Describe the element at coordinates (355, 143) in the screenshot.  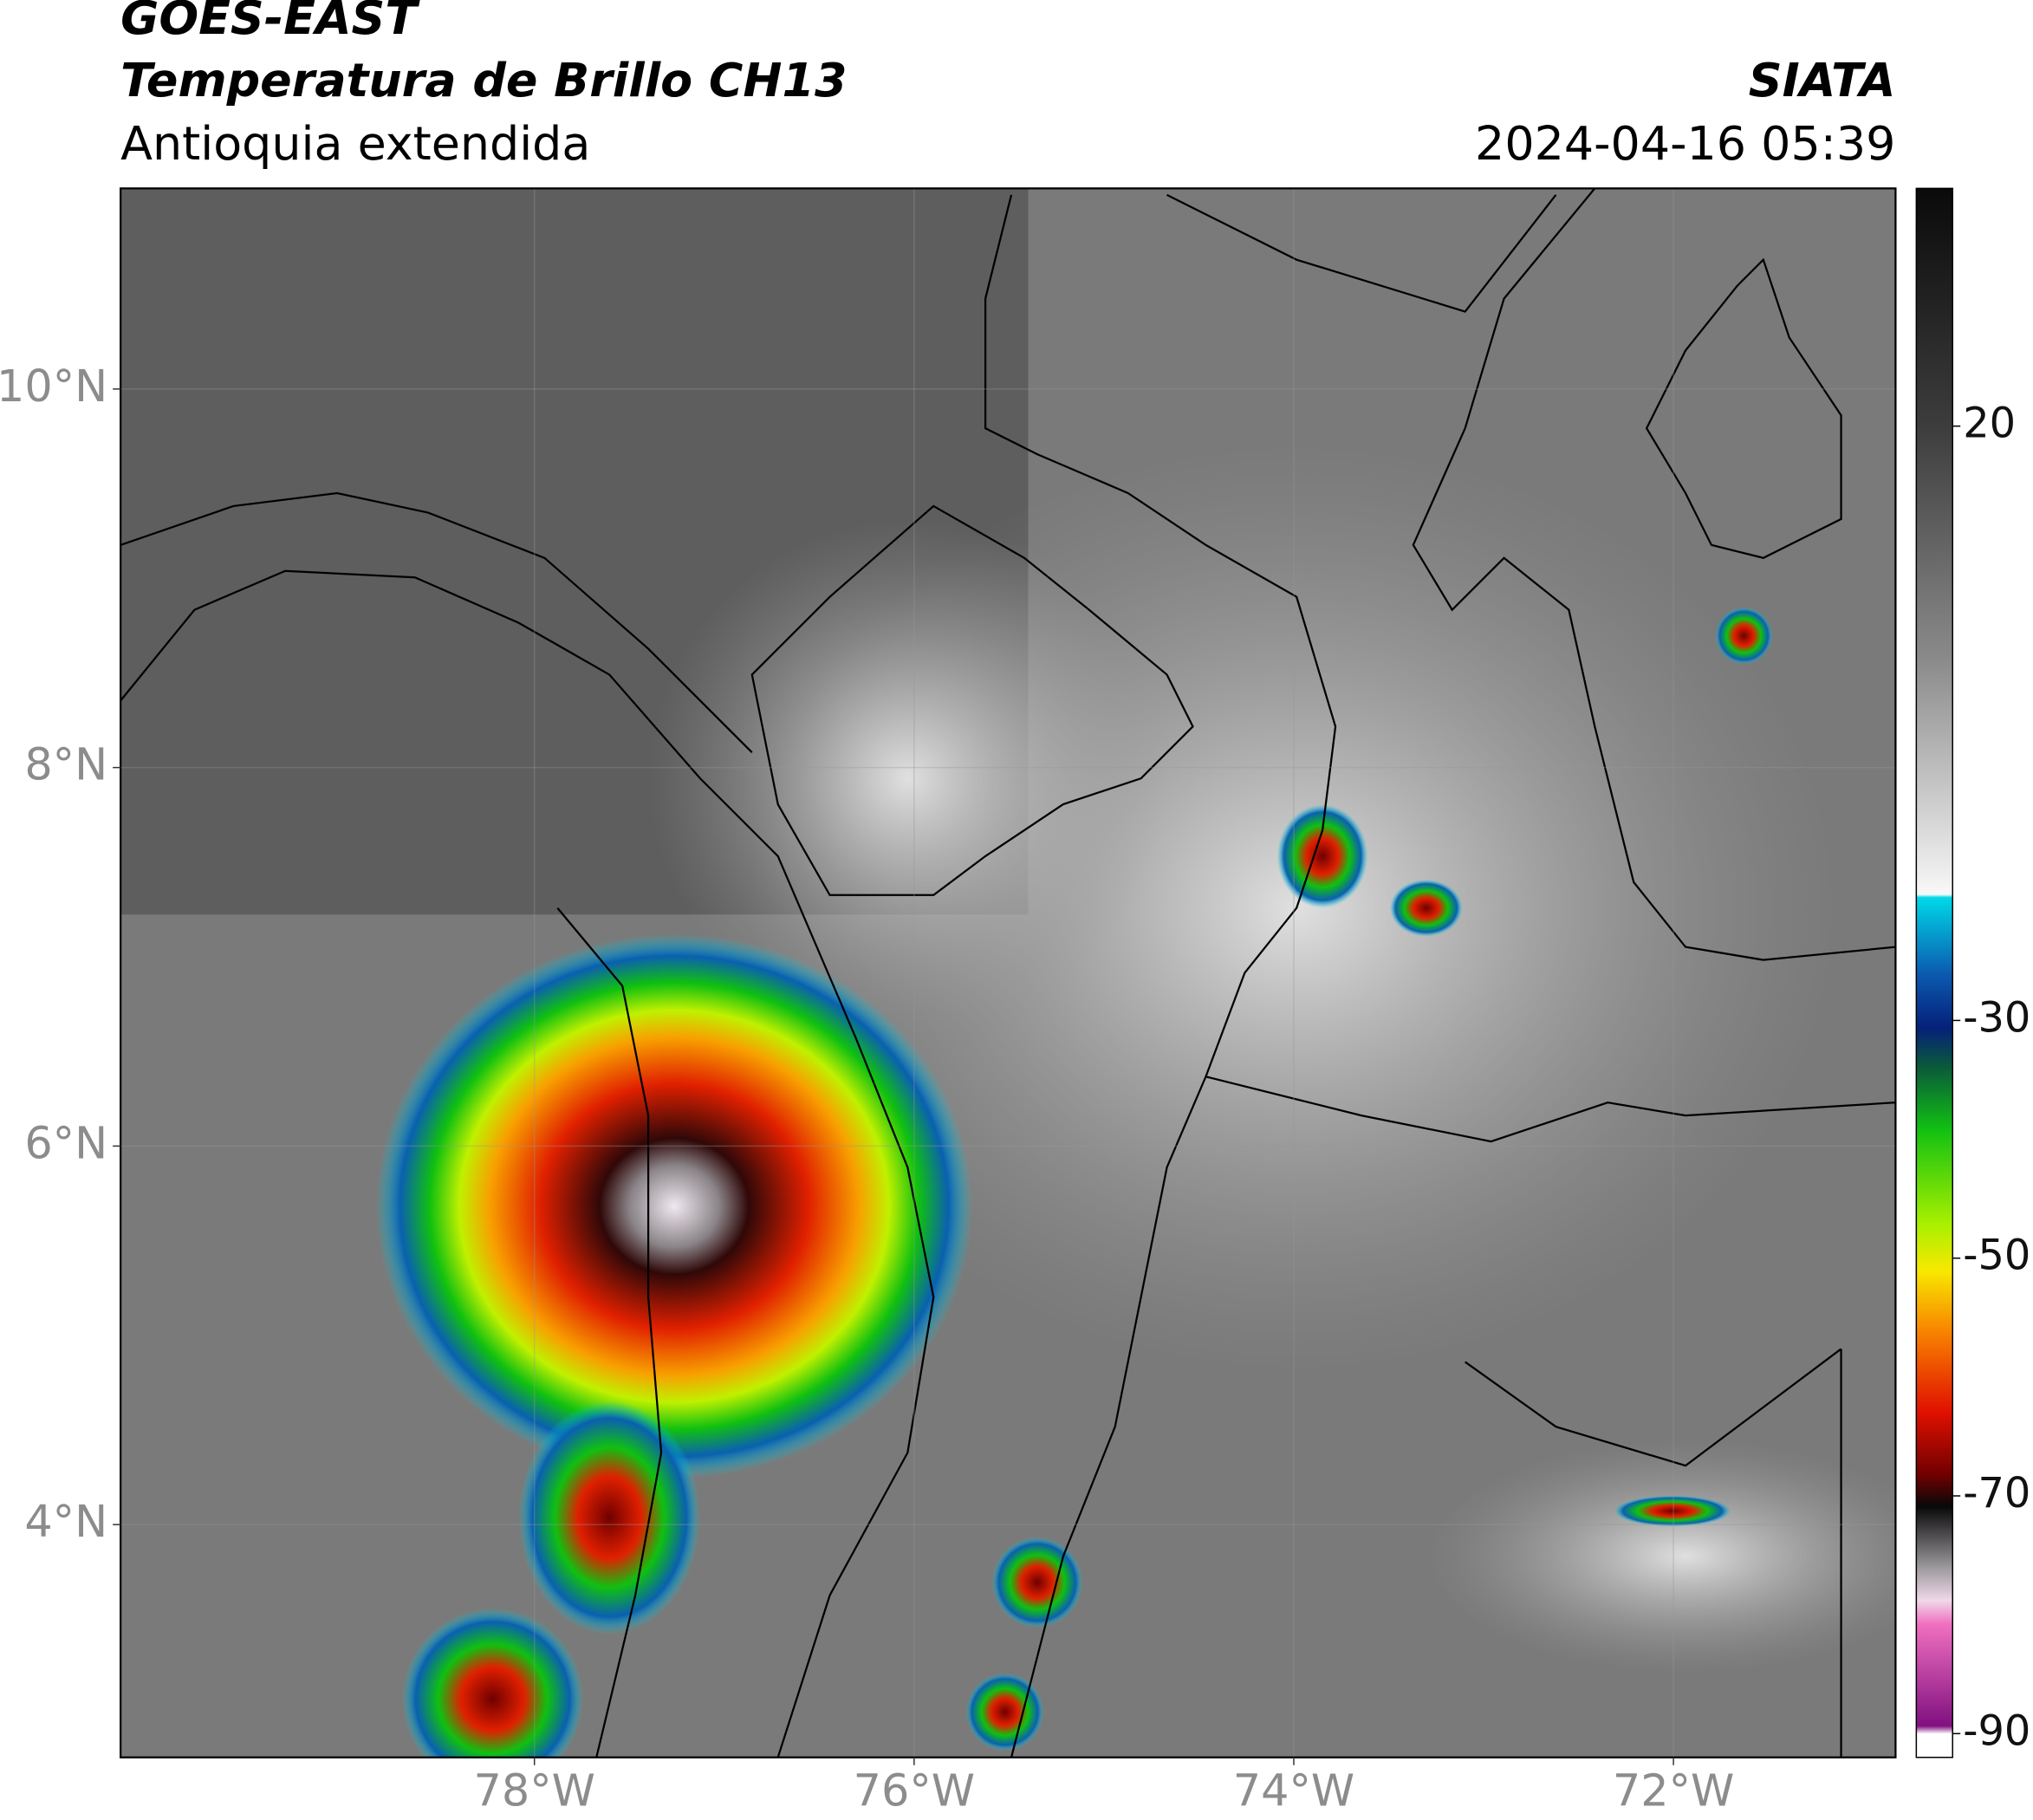
I see `region: Antioquia extendida` at that location.